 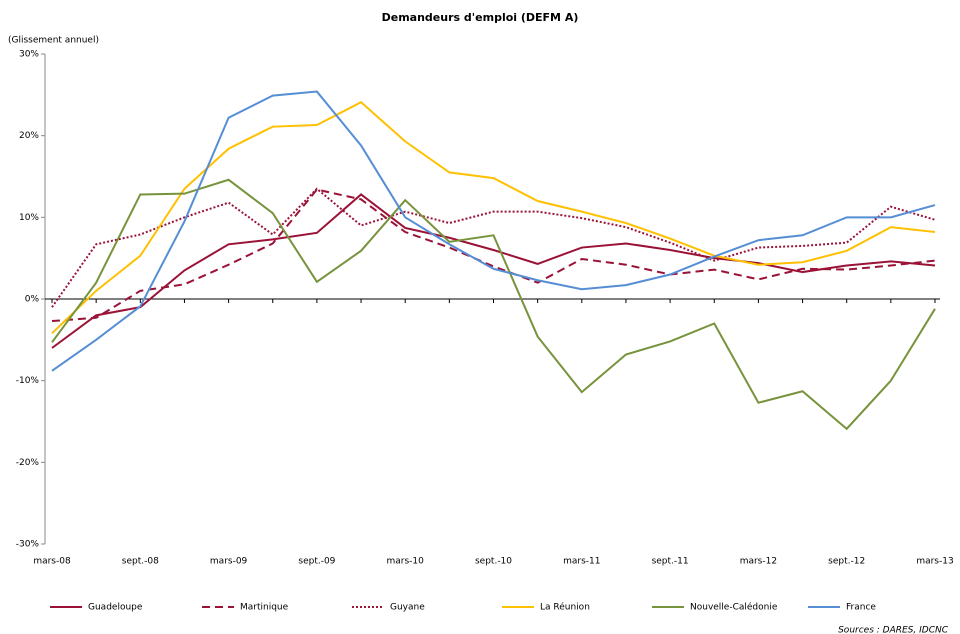 I want to click on y-axis-label: (Glissement annuel), so click(x=53, y=41).